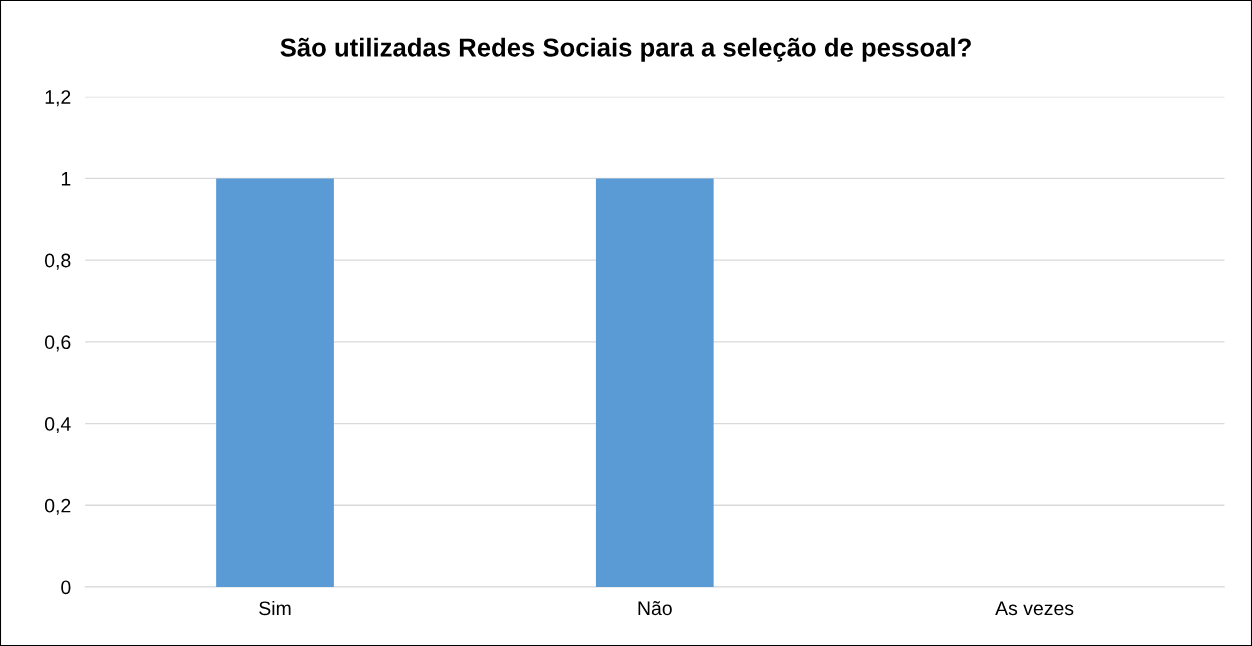 This screenshot has height=646, width=1252. Describe the element at coordinates (66, 179) in the screenshot. I see `y-tick-label: 1` at that location.